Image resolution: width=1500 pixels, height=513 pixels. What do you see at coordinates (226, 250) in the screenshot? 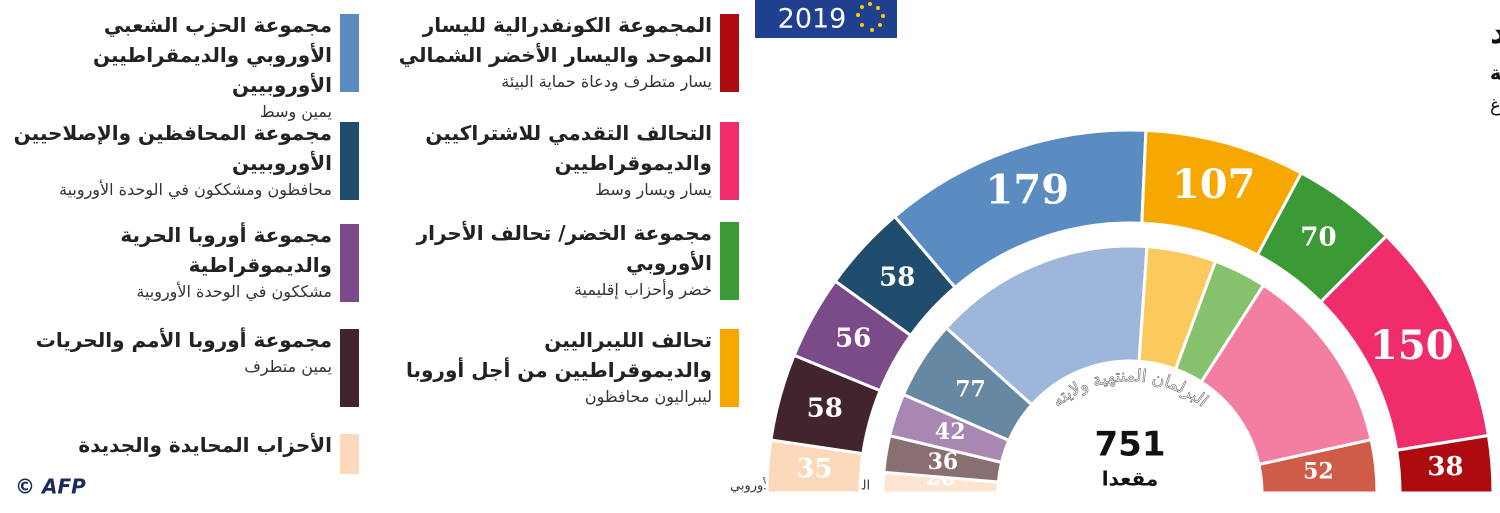
I see `legend-title: مجموعة أوروبا الحرية والديموقراطية` at bounding box center [226, 250].